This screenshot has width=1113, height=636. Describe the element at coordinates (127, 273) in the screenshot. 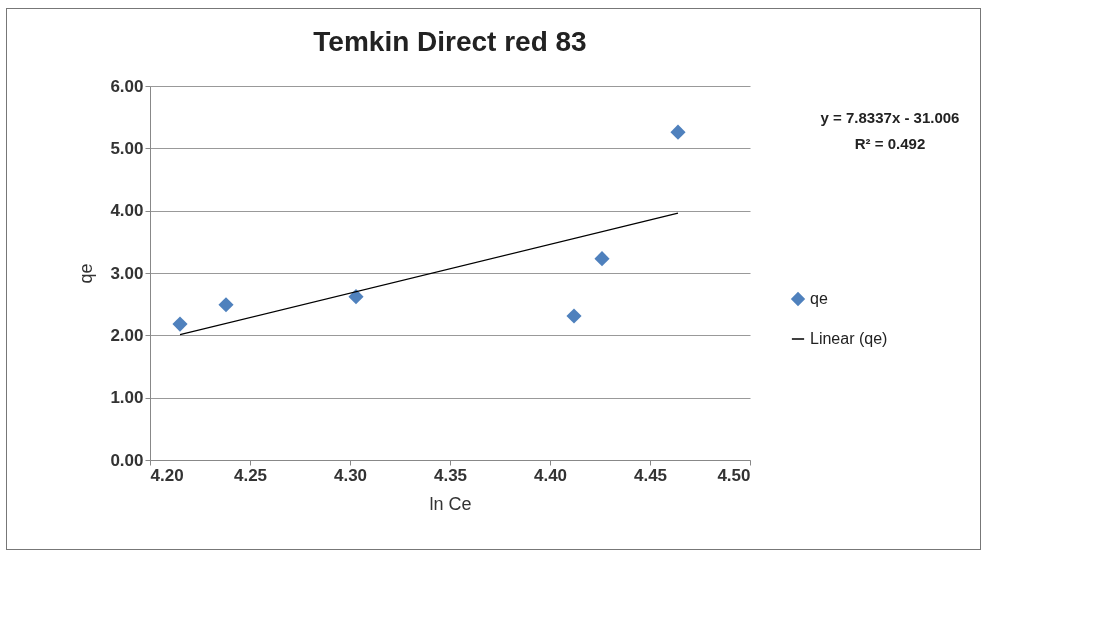

I see `y-tick-label: 3.00` at that location.